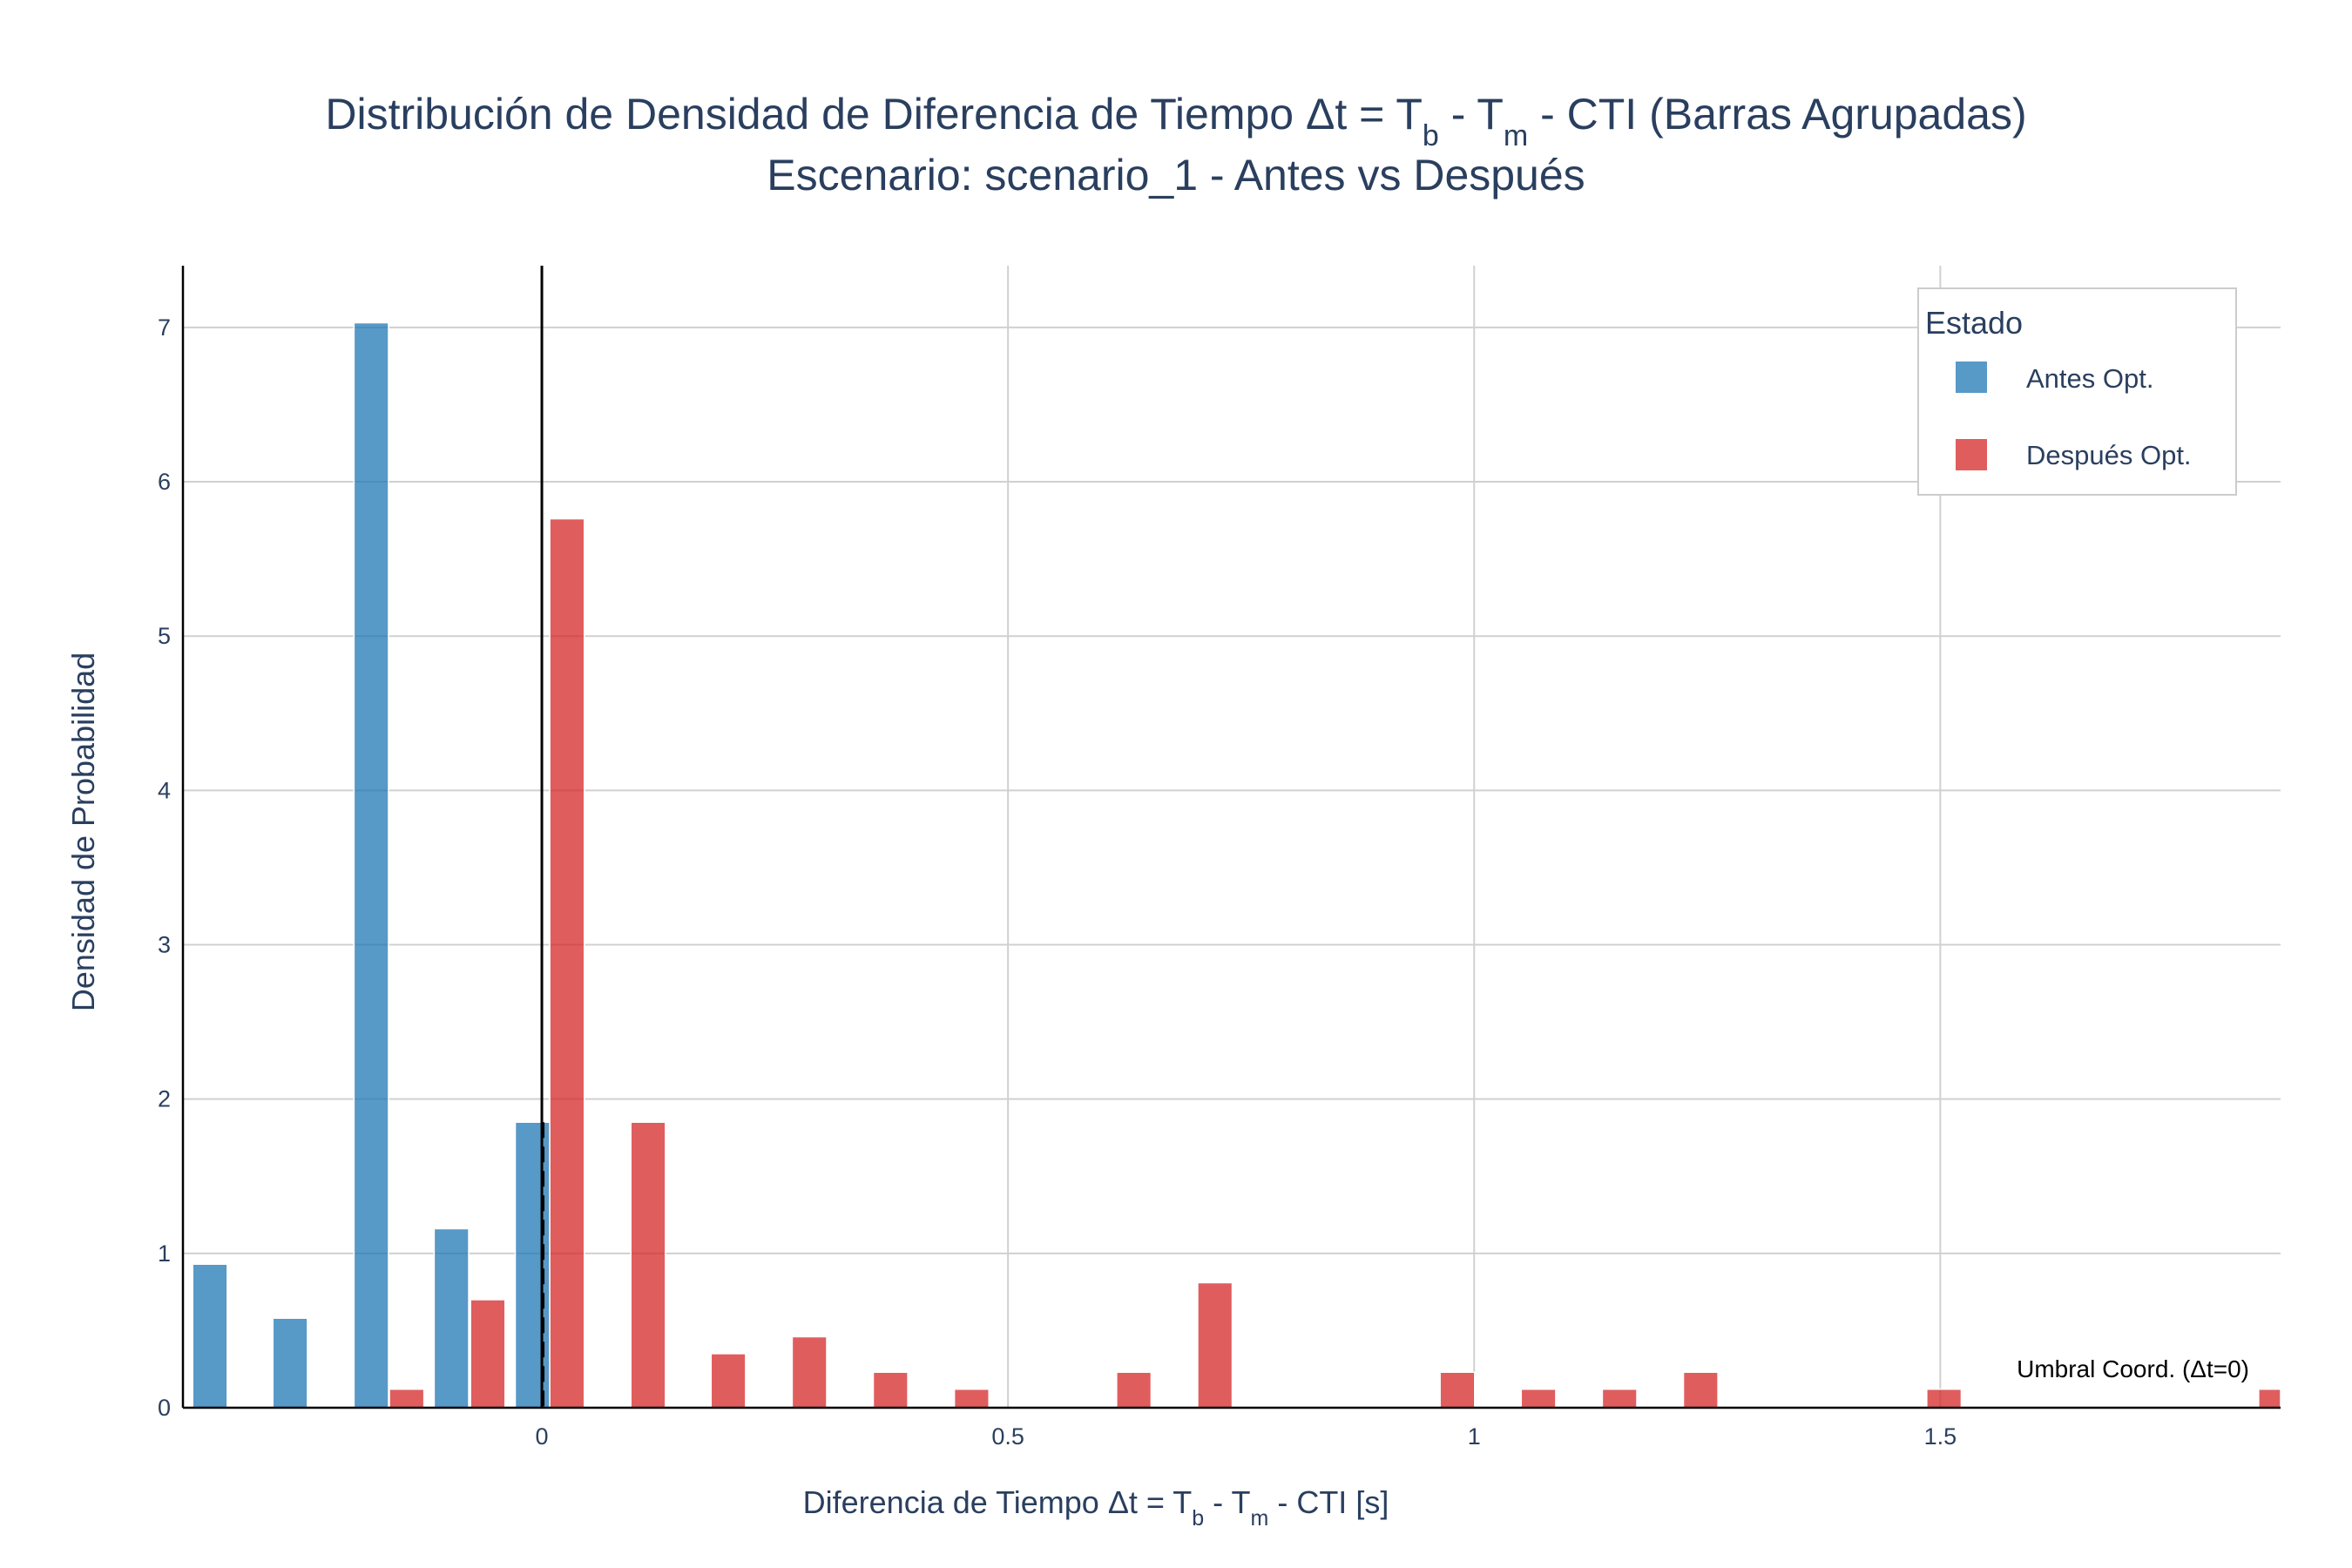  I want to click on threshold-annotation: Umbral Coord. (Δt=0), so click(2133, 1369).